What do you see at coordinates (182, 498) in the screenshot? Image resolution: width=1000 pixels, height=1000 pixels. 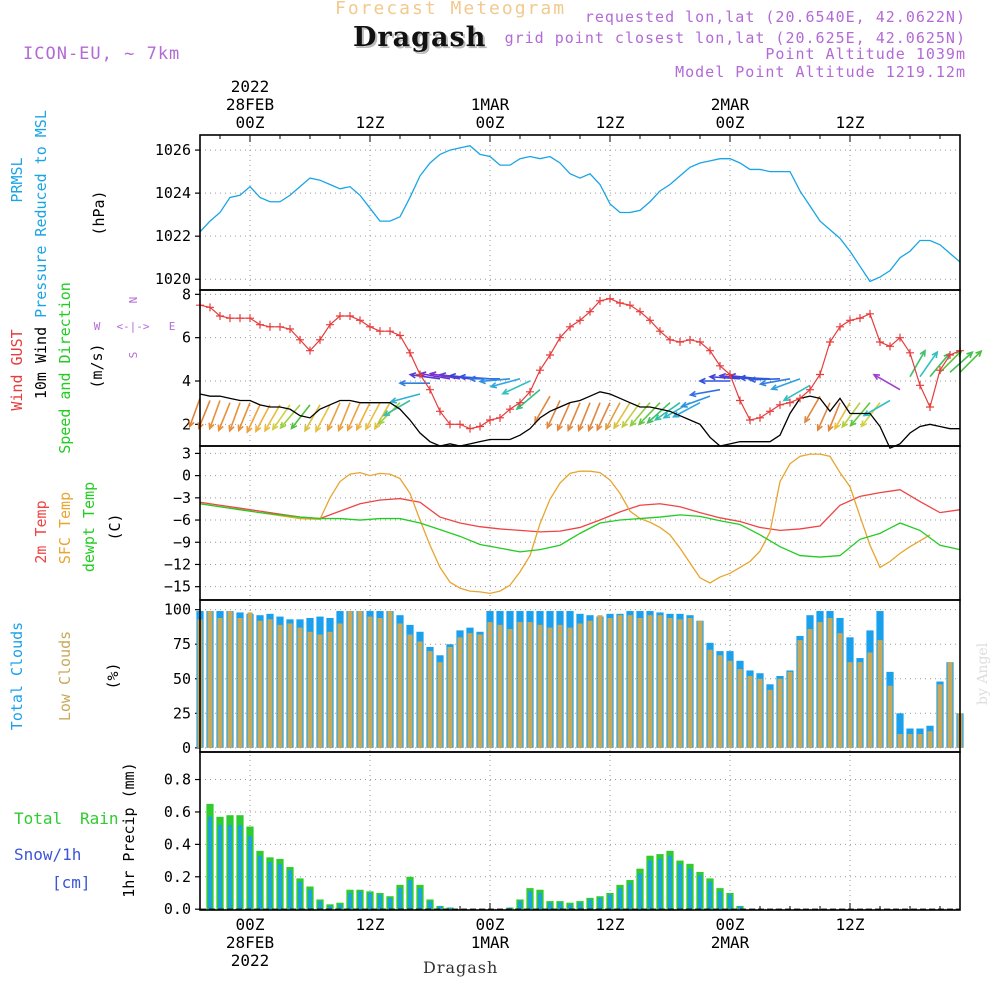 I see `y-tick-label: −3` at bounding box center [182, 498].